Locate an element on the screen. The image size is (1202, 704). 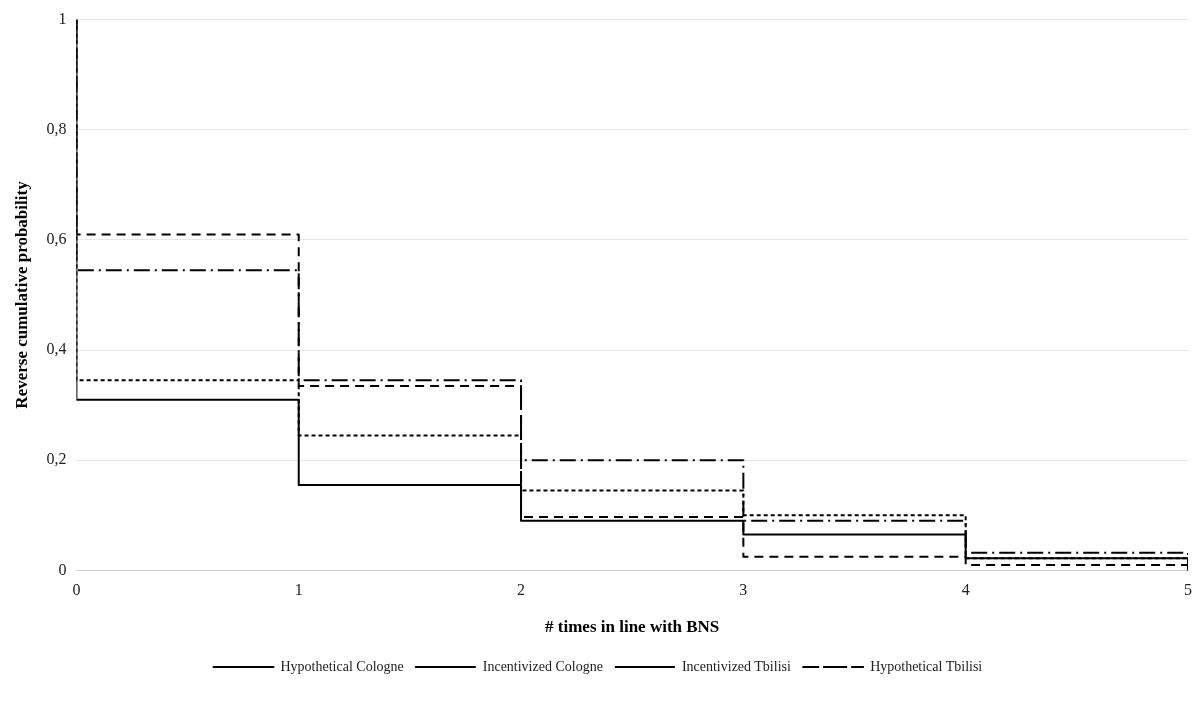
y-tick-label: 0 is located at coordinates (62, 569).